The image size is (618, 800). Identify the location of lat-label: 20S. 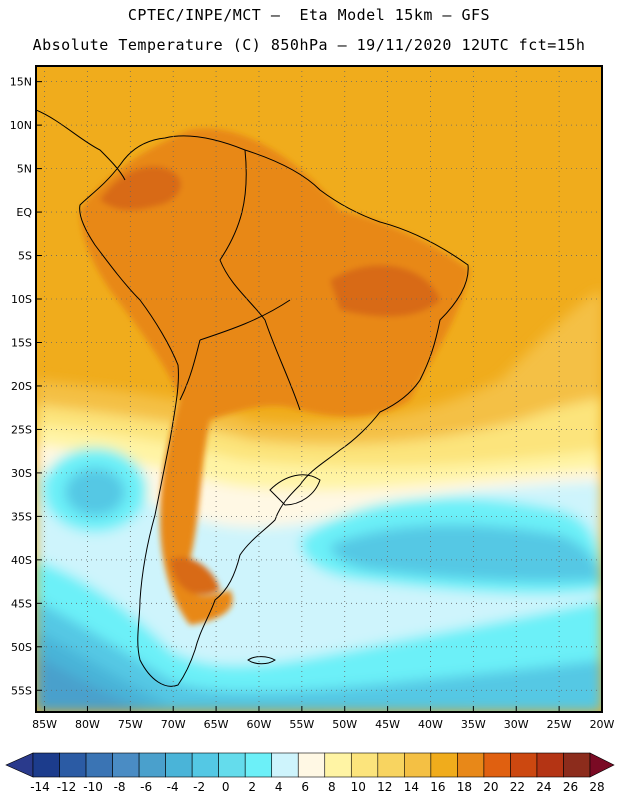
(21, 386).